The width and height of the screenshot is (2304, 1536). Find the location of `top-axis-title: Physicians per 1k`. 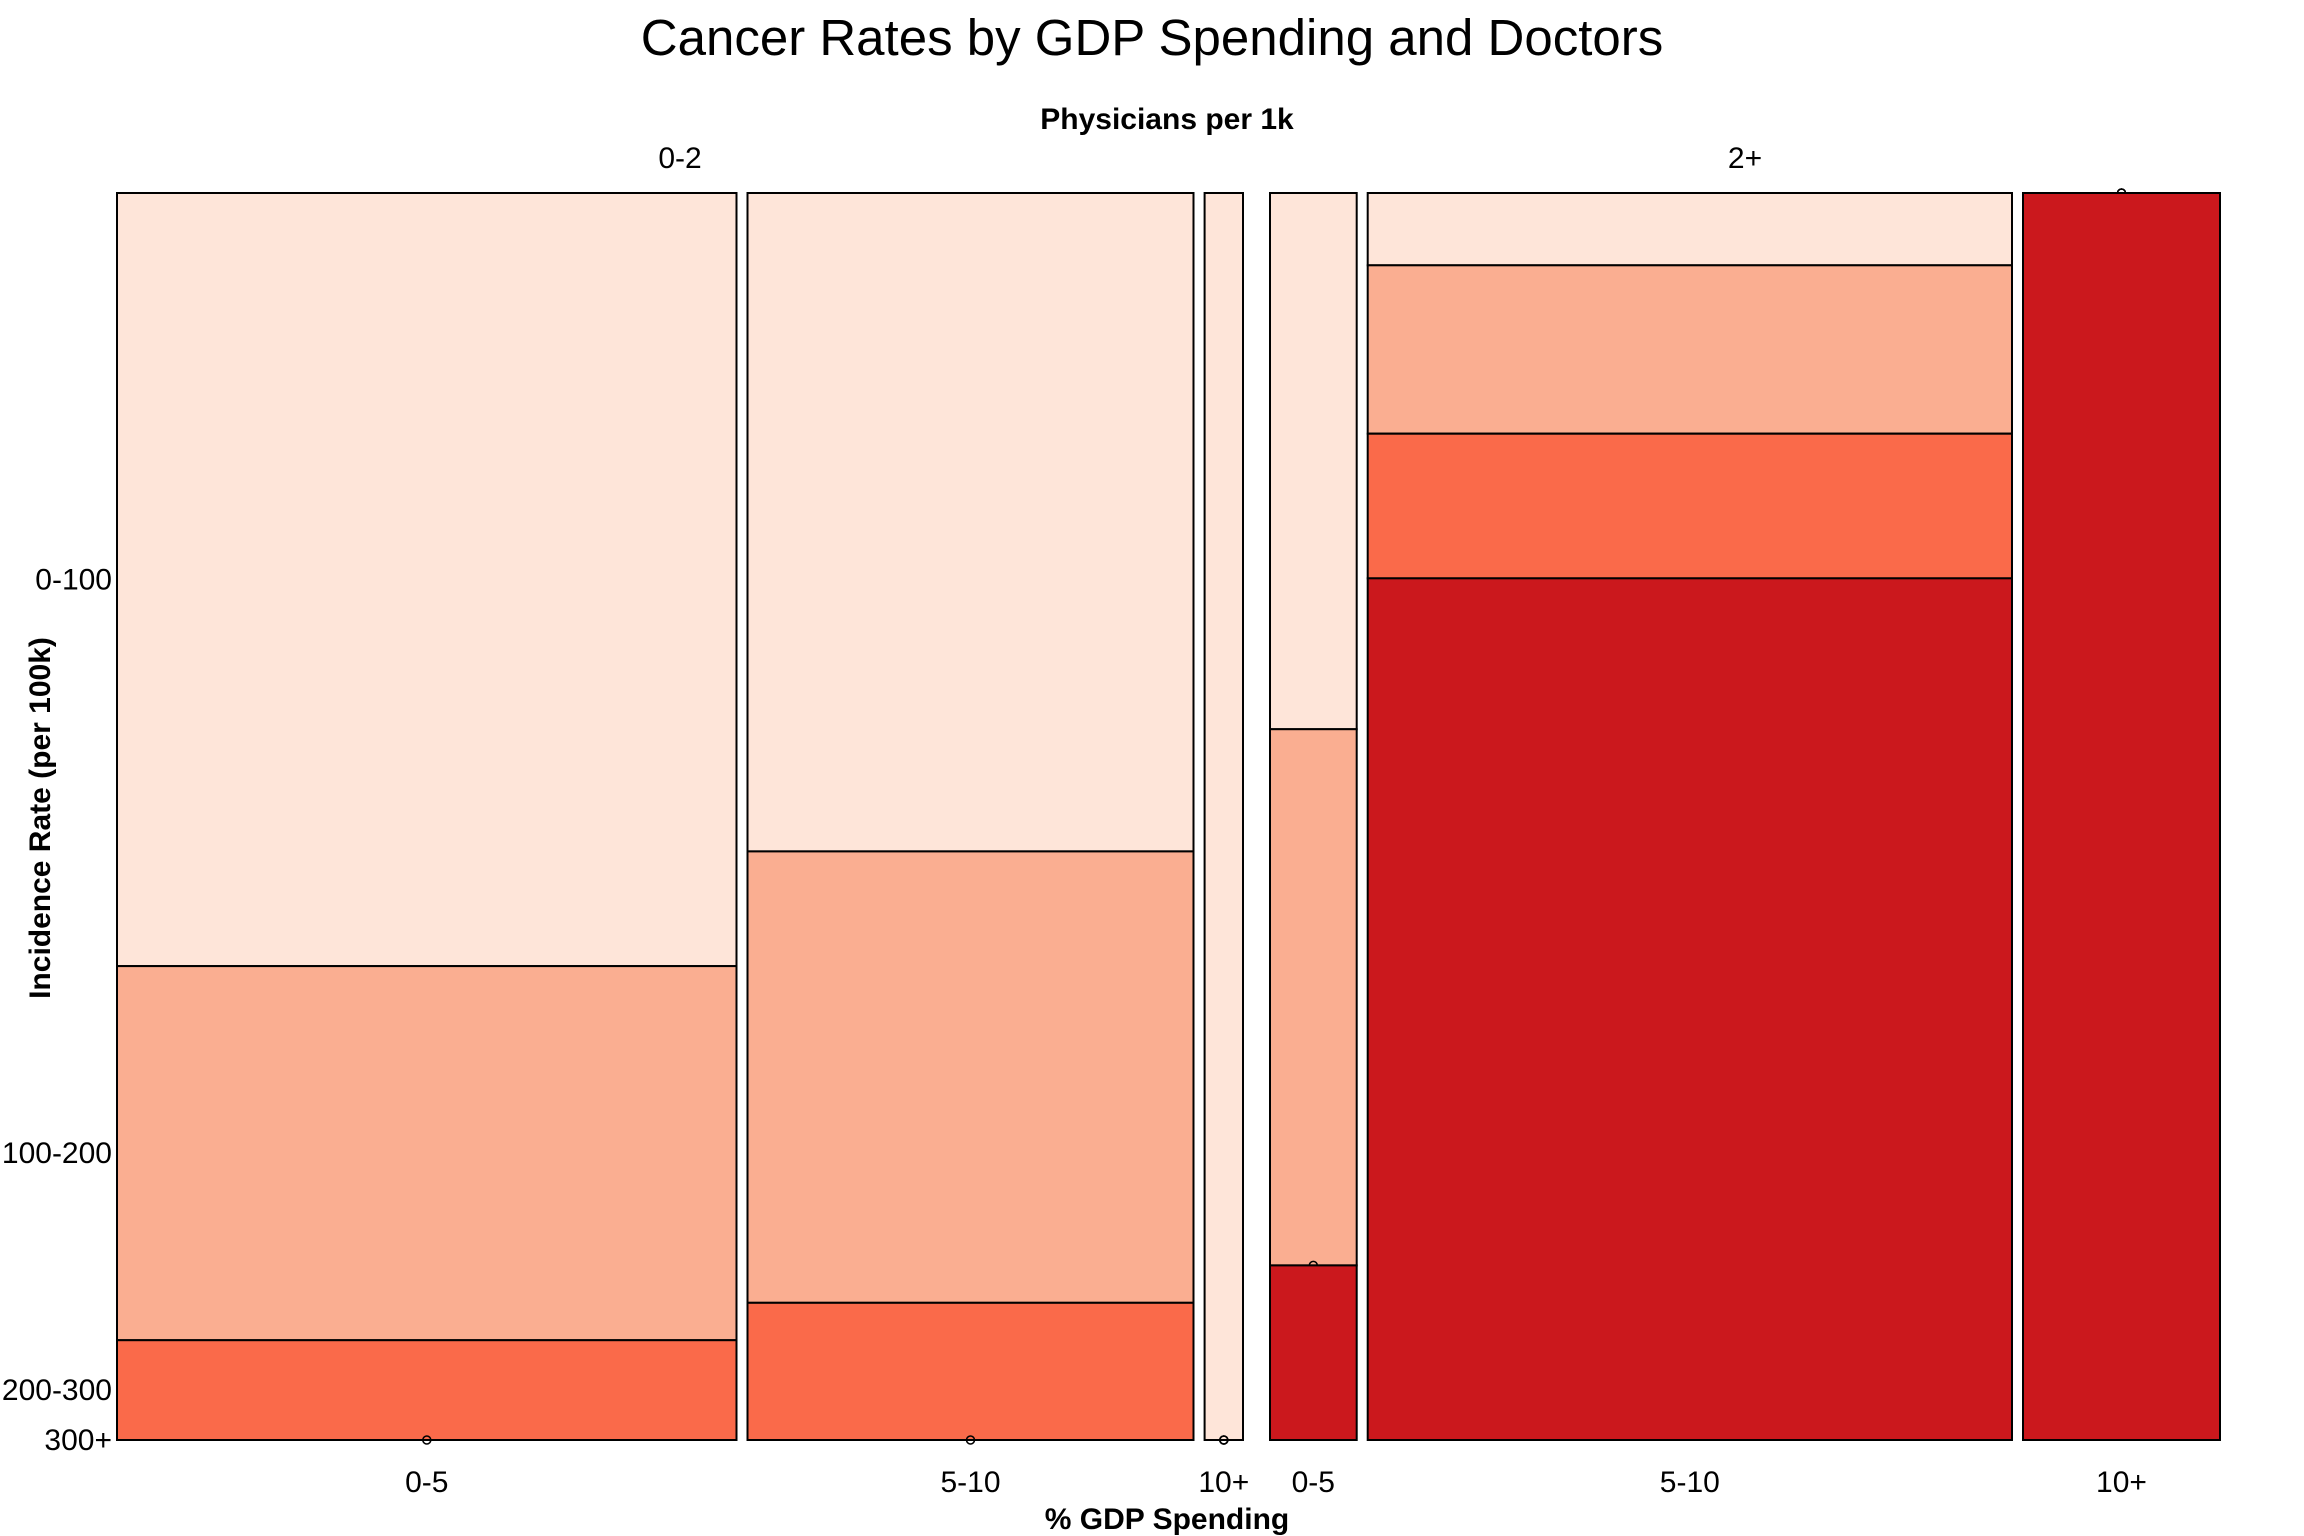

top-axis-title: Physicians per 1k is located at coordinates (1167, 119).